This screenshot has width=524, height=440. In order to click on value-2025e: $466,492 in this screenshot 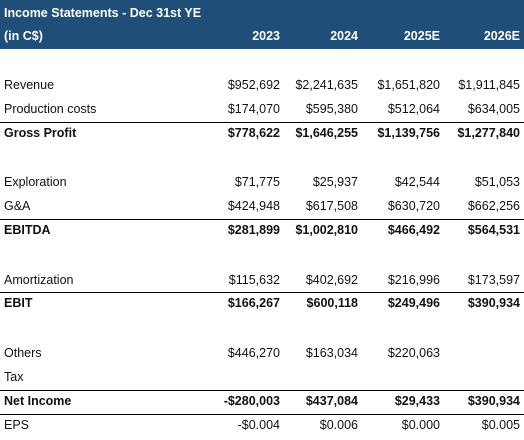, I will do `click(413, 230)`.